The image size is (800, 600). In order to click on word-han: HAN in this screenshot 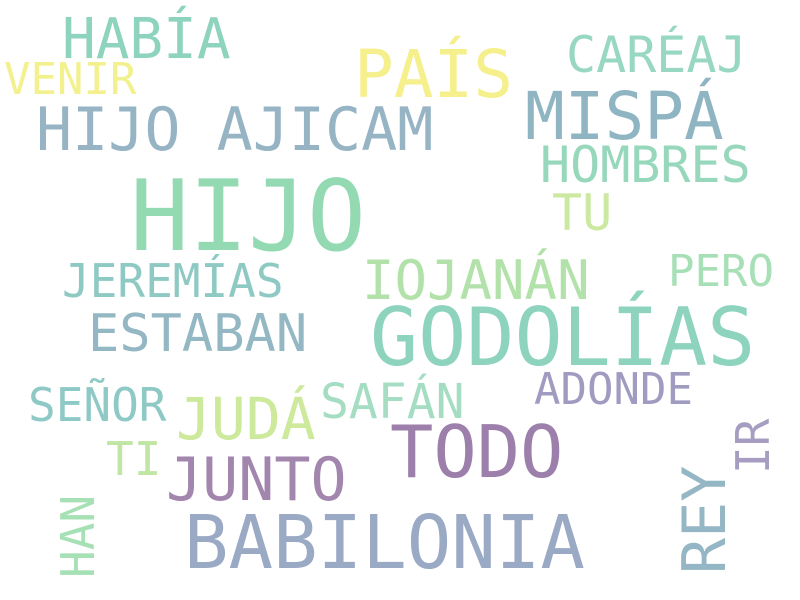, I will do `click(78, 536)`.